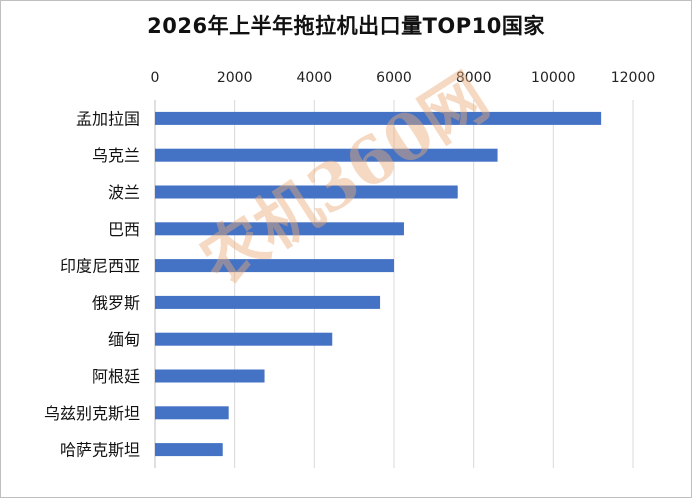 The width and height of the screenshot is (692, 498). I want to click on x-tick-label: 12000, so click(633, 78).